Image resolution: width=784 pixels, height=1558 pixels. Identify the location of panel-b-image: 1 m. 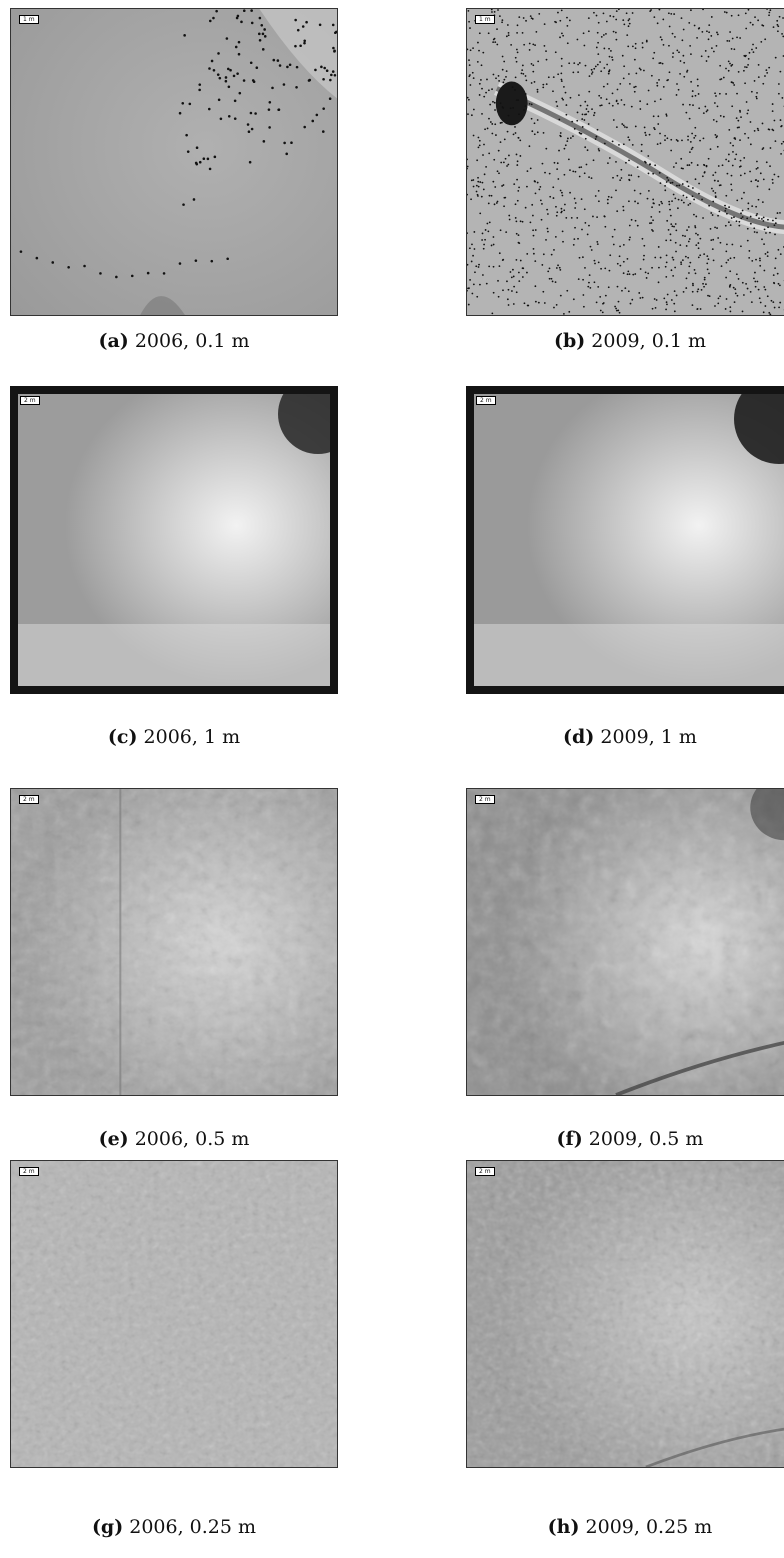
(625, 162).